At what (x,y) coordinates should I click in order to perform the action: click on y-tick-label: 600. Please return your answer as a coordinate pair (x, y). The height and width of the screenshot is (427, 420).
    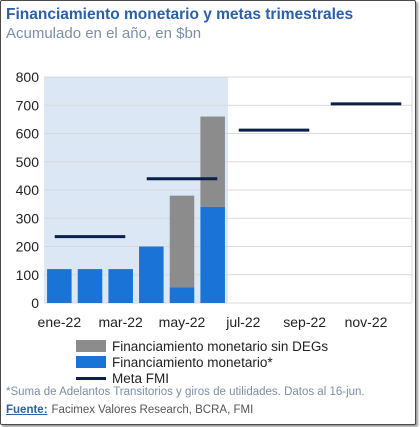
    Looking at the image, I should click on (28, 134).